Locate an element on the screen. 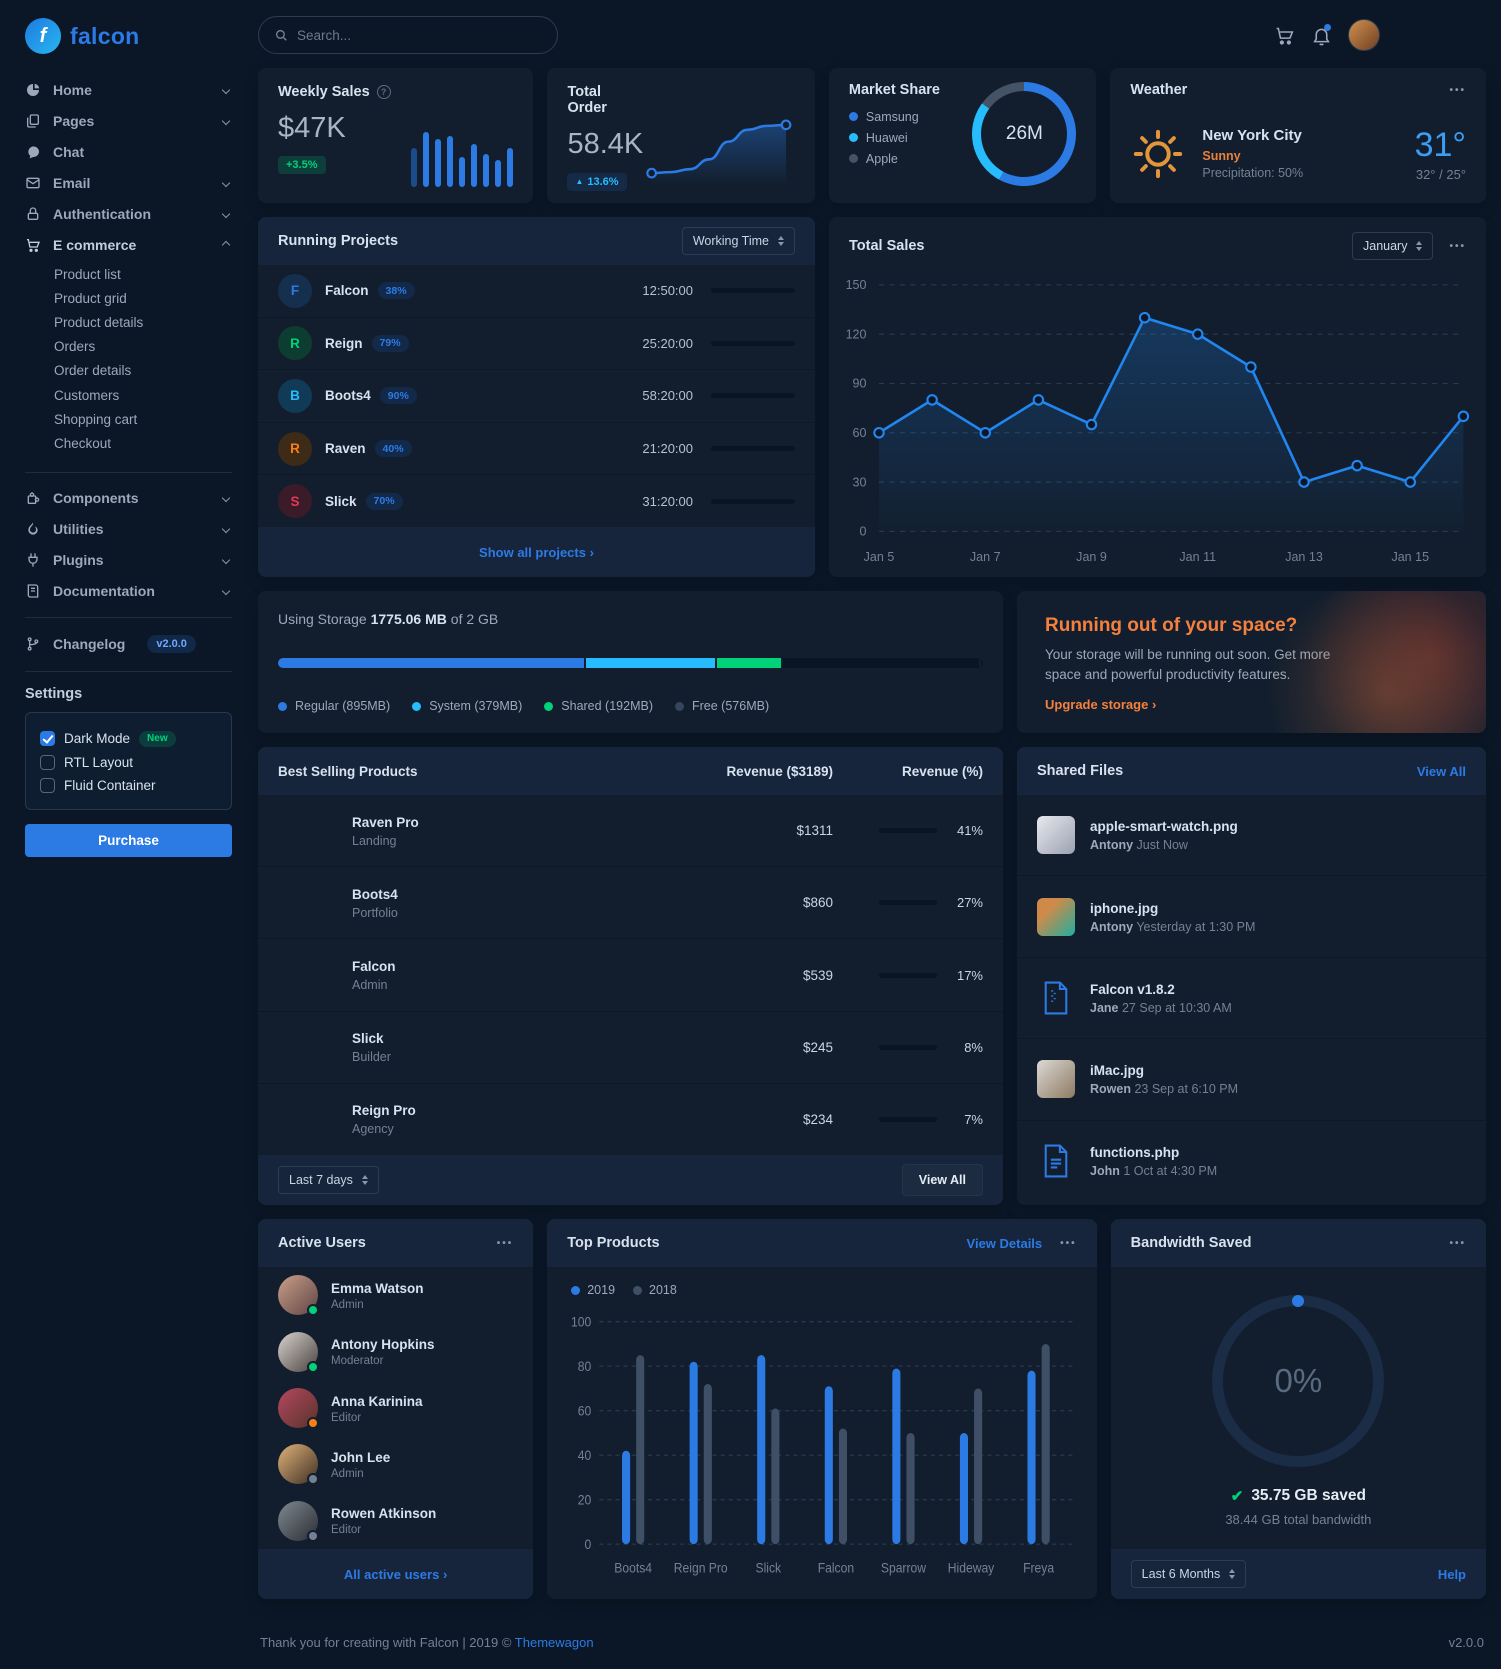 Image resolution: width=1501 pixels, height=1669 pixels. product-name: Falcon is located at coordinates (374, 966).